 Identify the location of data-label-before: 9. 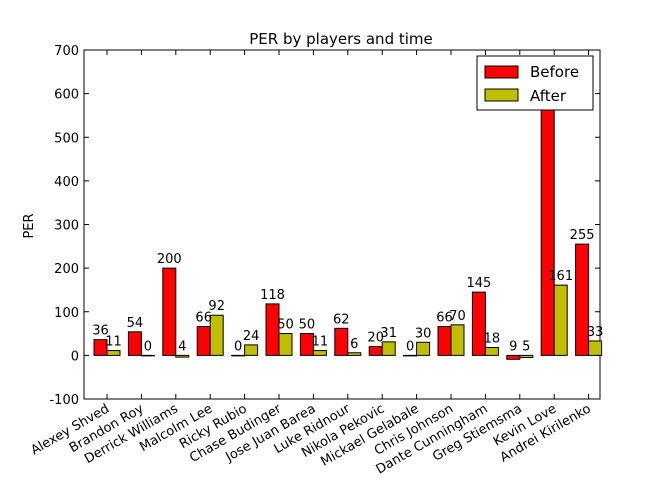
(513, 346).